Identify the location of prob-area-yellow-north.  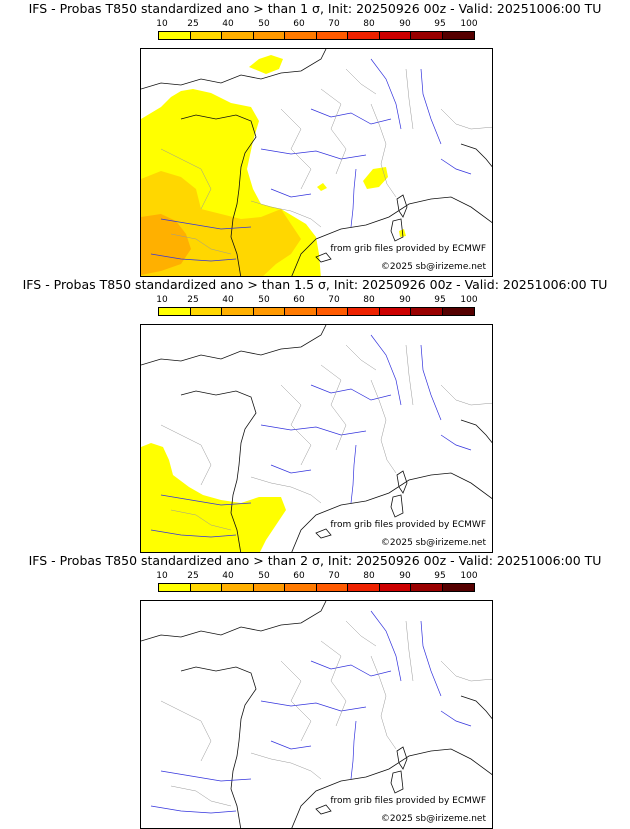
(266, 64).